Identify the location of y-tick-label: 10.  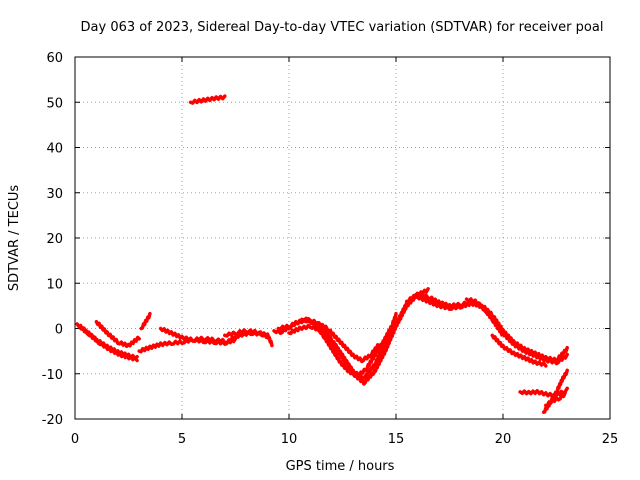
(54, 284).